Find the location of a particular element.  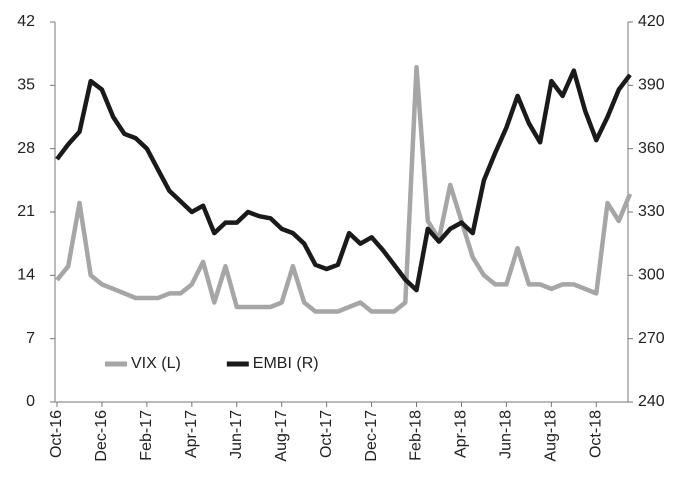

x-tick-label: Jun-17 is located at coordinates (236, 434).